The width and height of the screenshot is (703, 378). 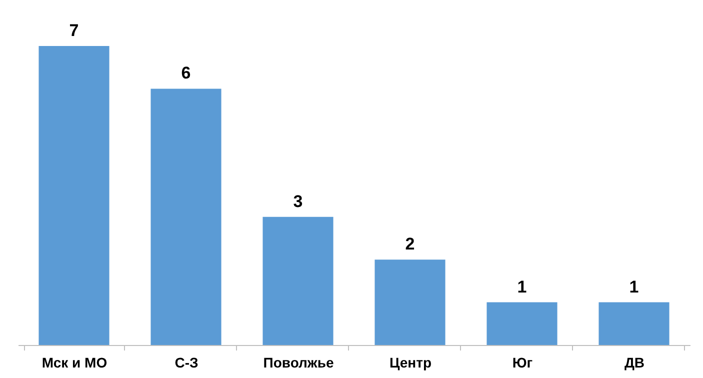 I want to click on data-label: 2, so click(x=410, y=244).